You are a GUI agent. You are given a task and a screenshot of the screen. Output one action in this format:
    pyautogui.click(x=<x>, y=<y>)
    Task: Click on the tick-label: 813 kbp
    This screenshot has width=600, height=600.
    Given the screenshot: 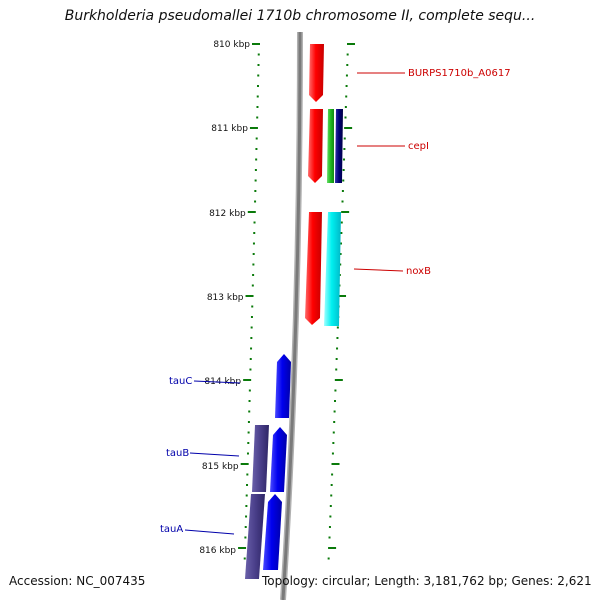 What is the action you would take?
    pyautogui.click(x=225, y=298)
    